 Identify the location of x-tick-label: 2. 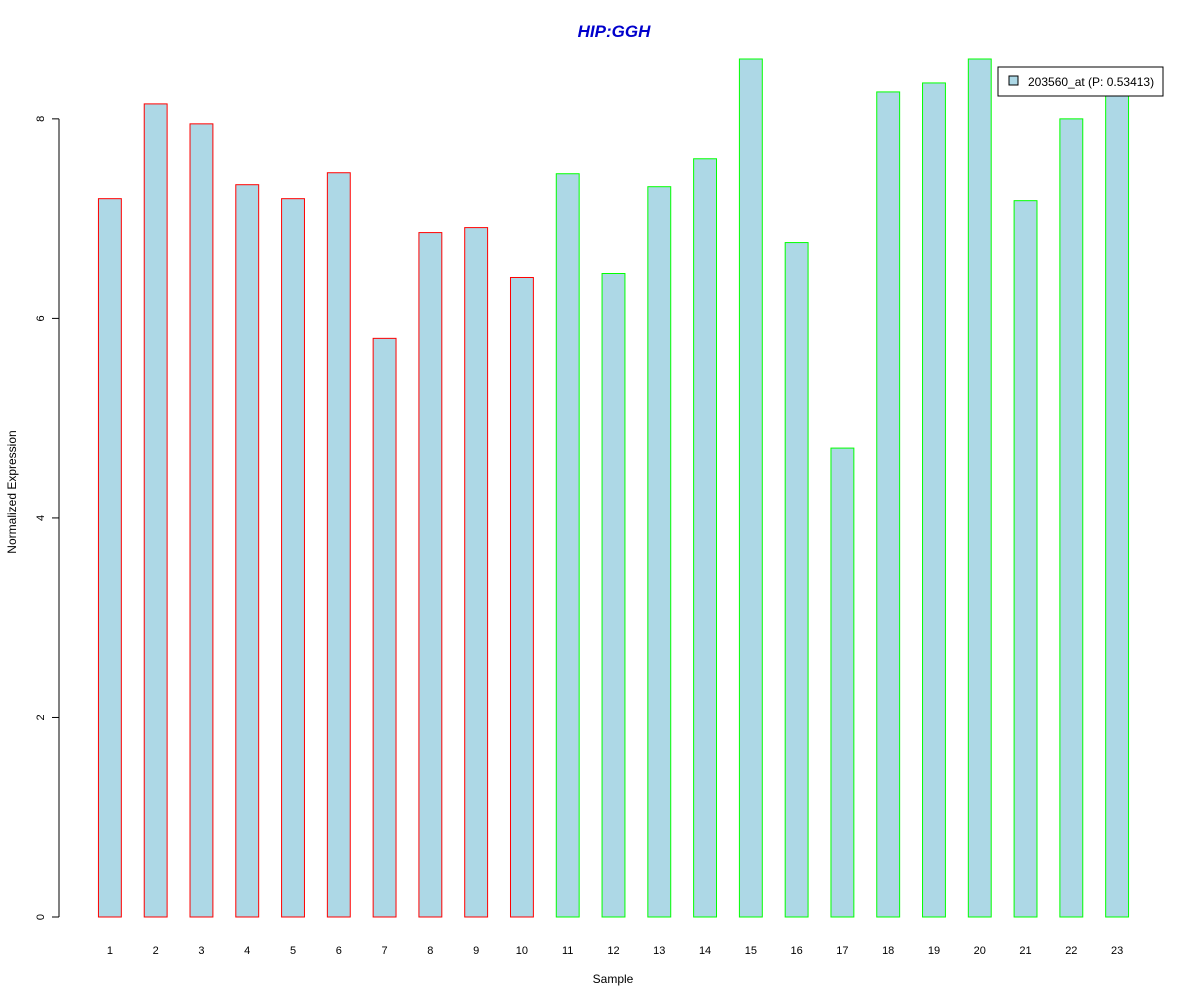
(156, 951).